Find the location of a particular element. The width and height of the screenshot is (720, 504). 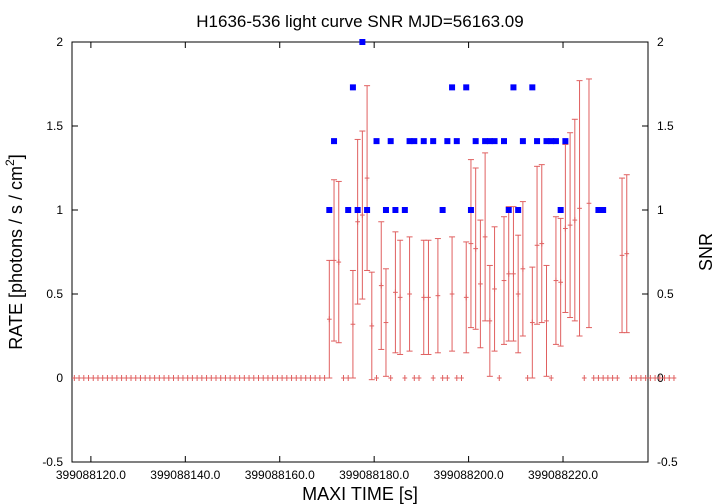

y-axis-label-end: ] is located at coordinates (16, 156).